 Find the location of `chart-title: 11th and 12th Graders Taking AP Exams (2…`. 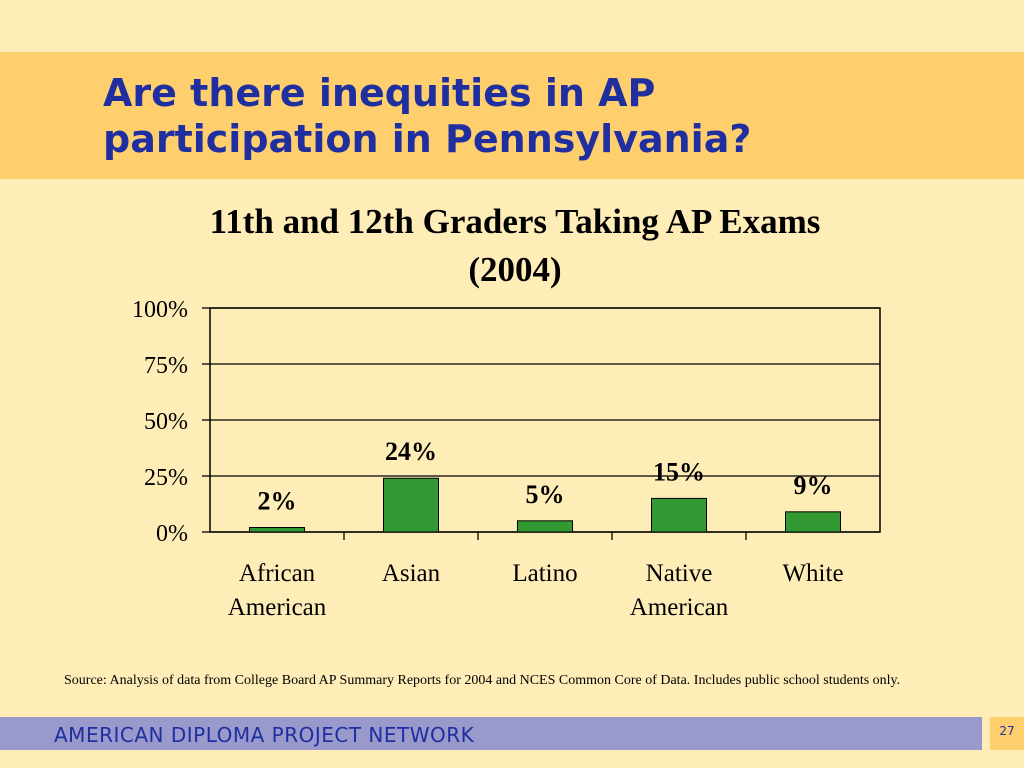

chart-title: 11th and 12th Graders Taking AP Exams (2… is located at coordinates (515, 246).